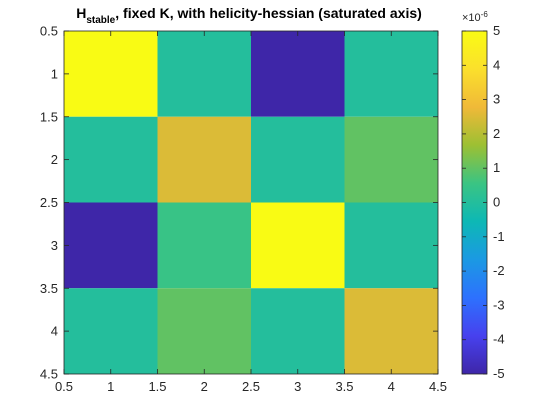 This screenshot has width=560, height=420. I want to click on heatmap-cell-r3-c4, so click(391, 245).